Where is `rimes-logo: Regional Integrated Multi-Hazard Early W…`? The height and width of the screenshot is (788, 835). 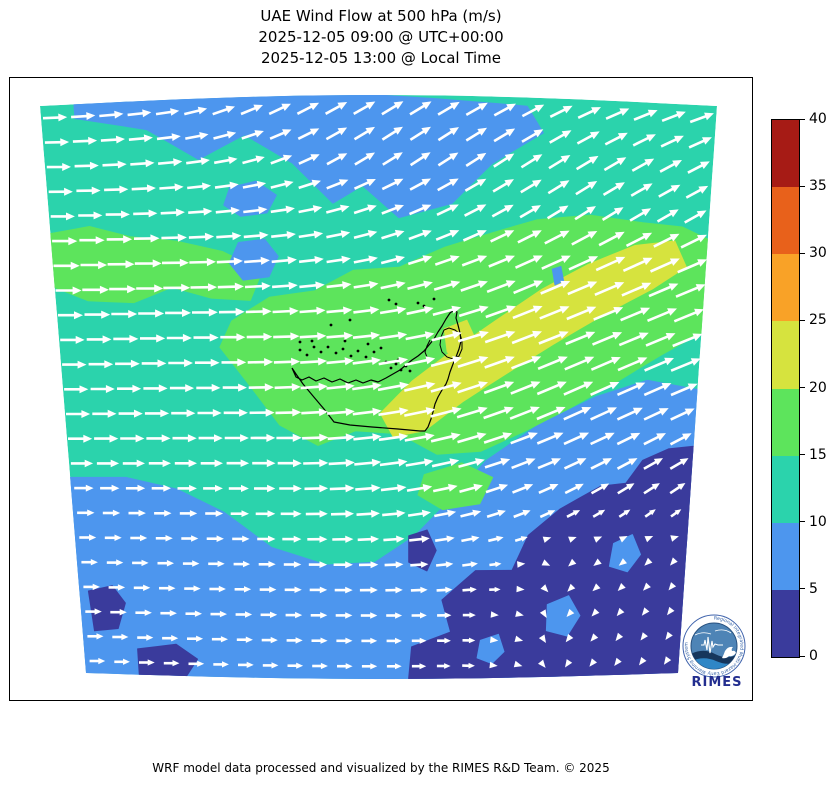
rimes-logo: Regional Integrated Multi-Hazard Early W… is located at coordinates (717, 651).